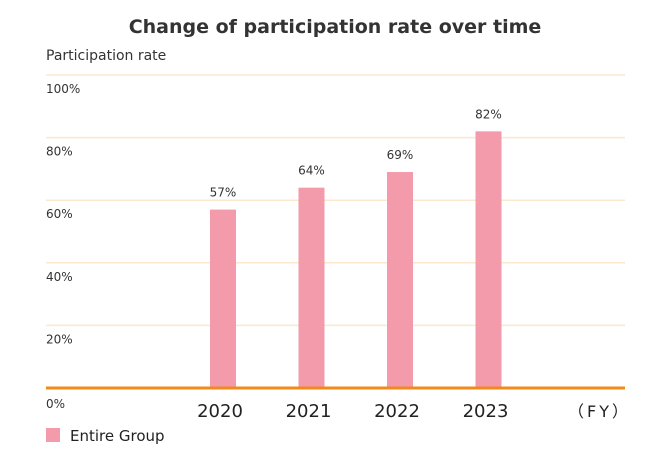  What do you see at coordinates (220, 411) in the screenshot?
I see `x-tick-label: 2020` at bounding box center [220, 411].